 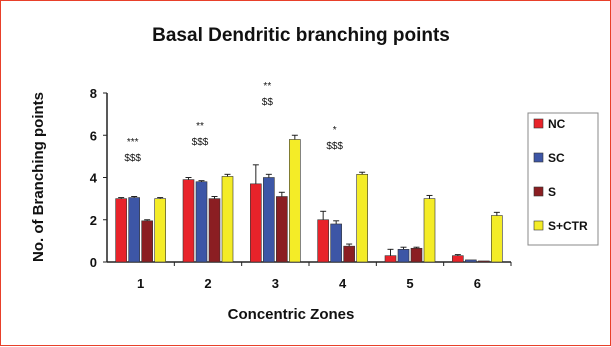 I want to click on x-tick-label: 2, so click(x=207, y=283).